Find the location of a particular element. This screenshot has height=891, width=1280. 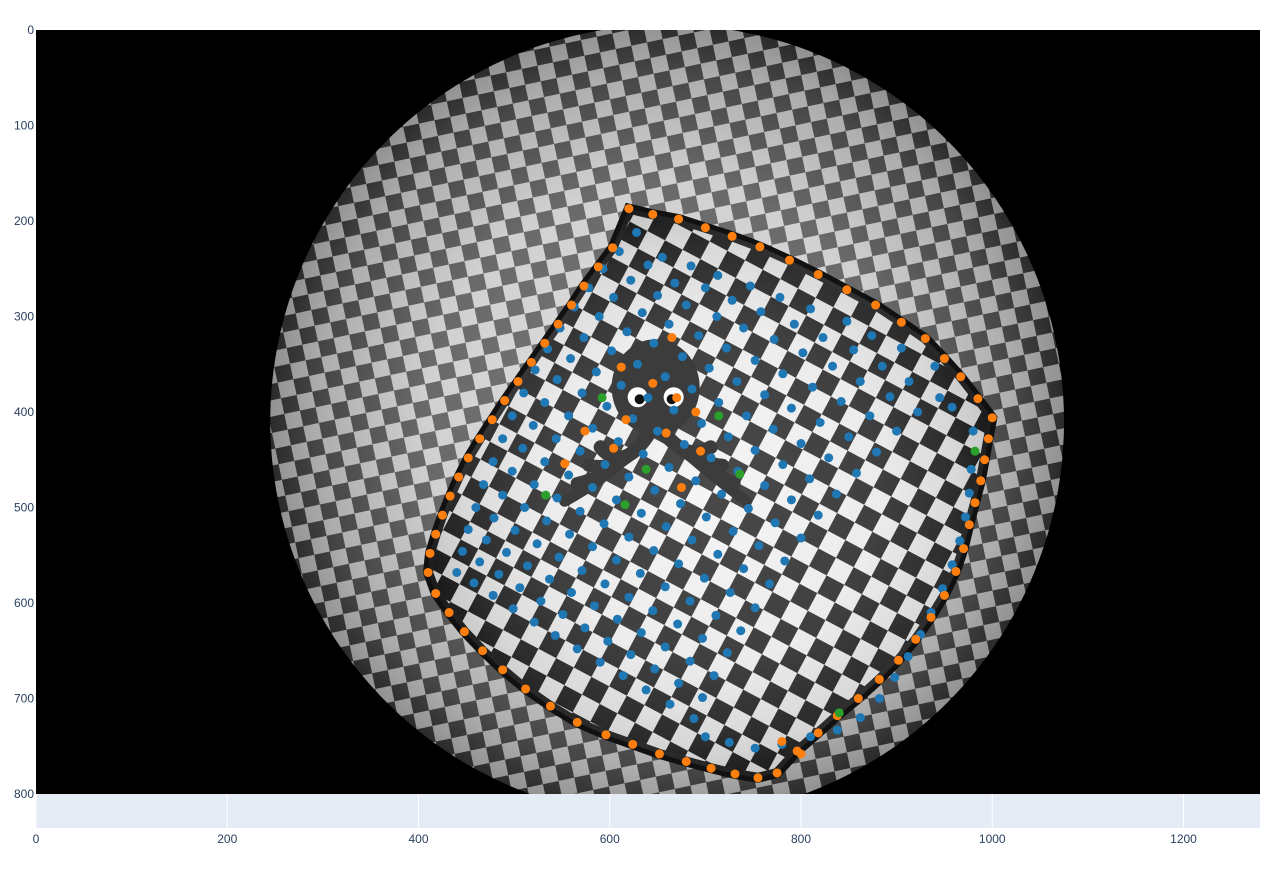

x-tick-label: 400 is located at coordinates (418, 839).